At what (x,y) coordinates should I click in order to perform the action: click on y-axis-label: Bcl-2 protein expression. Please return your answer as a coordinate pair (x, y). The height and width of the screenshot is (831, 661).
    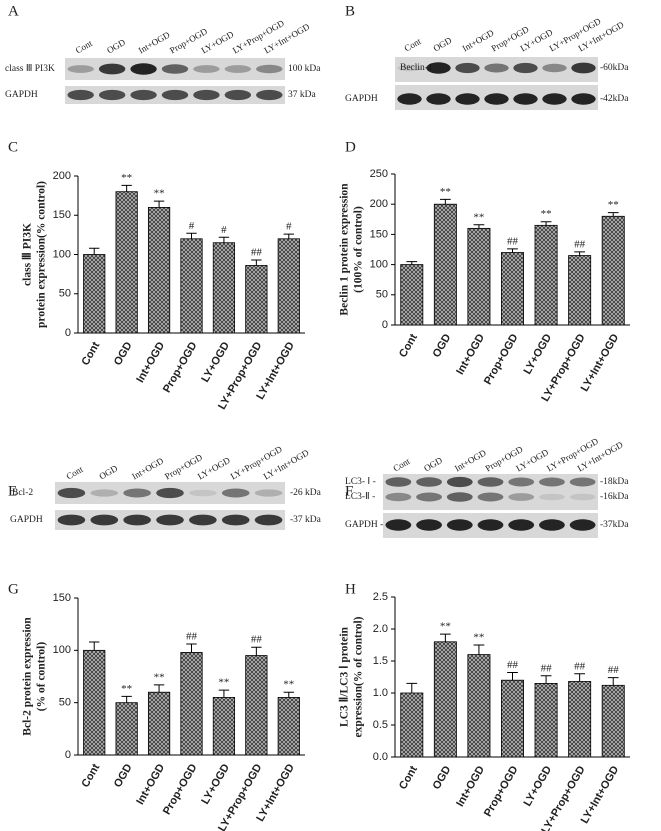
    Looking at the image, I should click on (28, 676).